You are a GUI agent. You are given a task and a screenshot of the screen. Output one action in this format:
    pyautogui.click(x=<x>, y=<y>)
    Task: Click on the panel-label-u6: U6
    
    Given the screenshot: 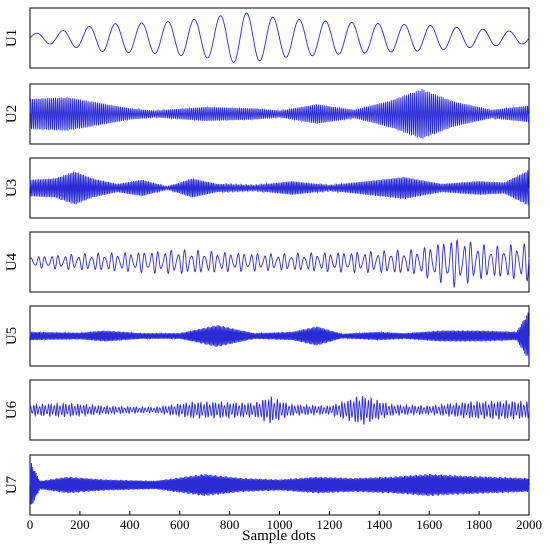 What is the action you would take?
    pyautogui.click(x=12, y=409)
    